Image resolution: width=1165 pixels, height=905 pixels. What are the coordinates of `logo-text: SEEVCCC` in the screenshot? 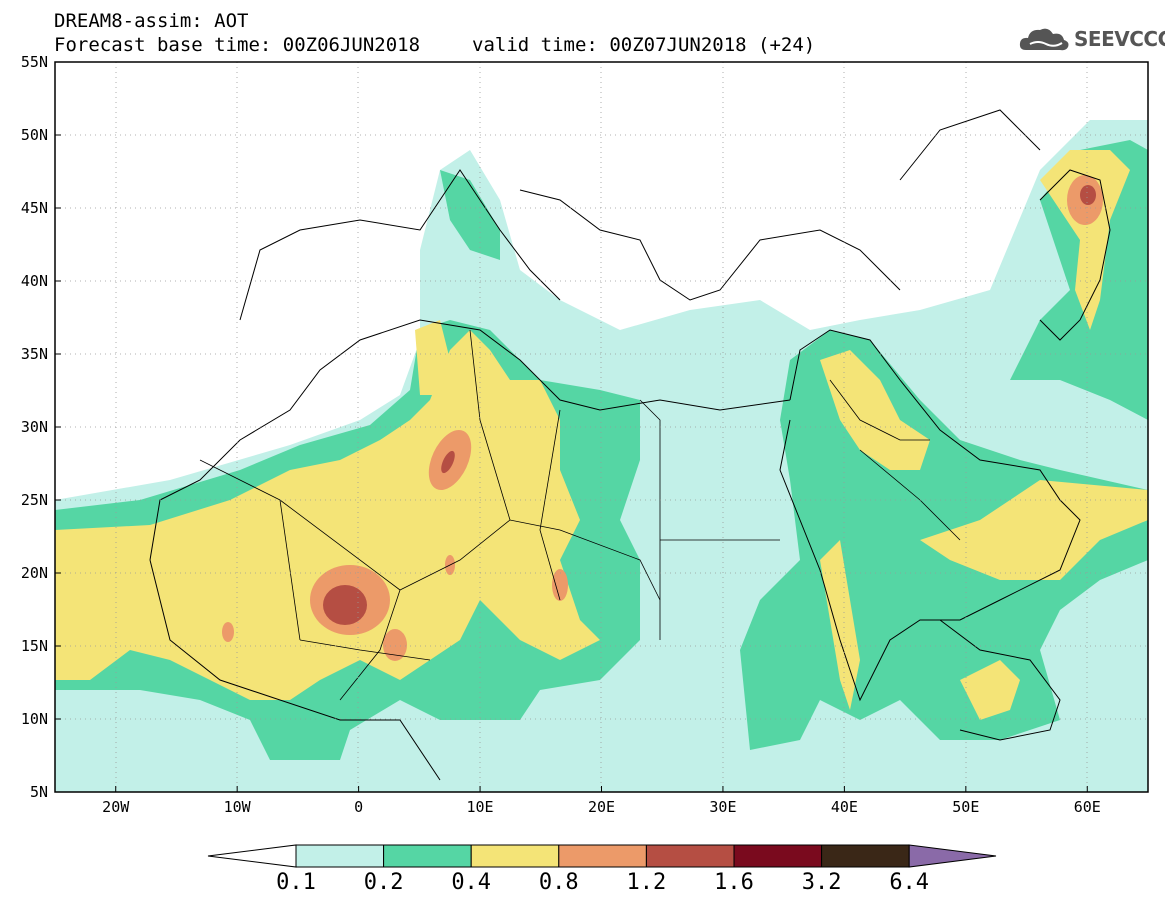 It's located at (1119, 39).